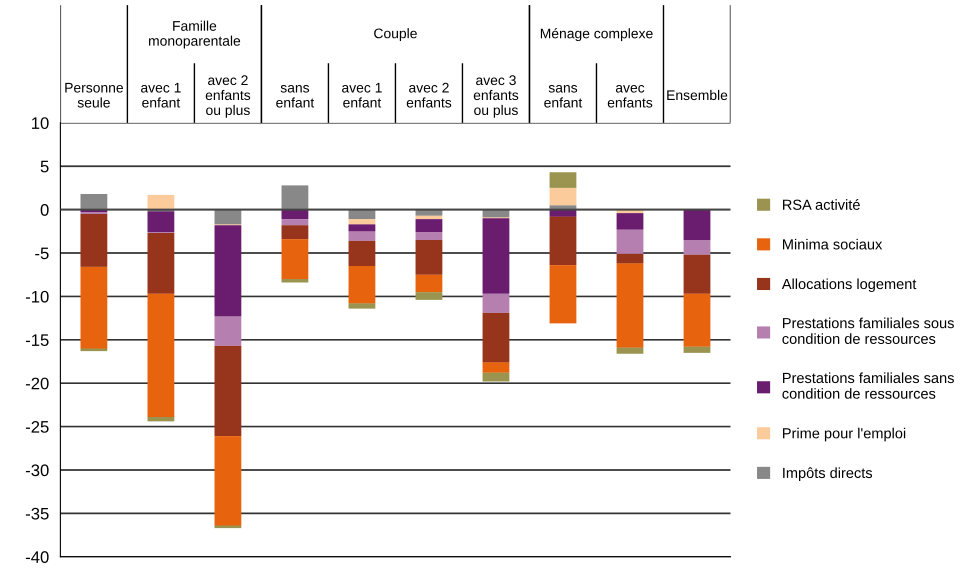 The image size is (974, 574). Describe the element at coordinates (44, 166) in the screenshot. I see `y-tick-label: 5` at that location.